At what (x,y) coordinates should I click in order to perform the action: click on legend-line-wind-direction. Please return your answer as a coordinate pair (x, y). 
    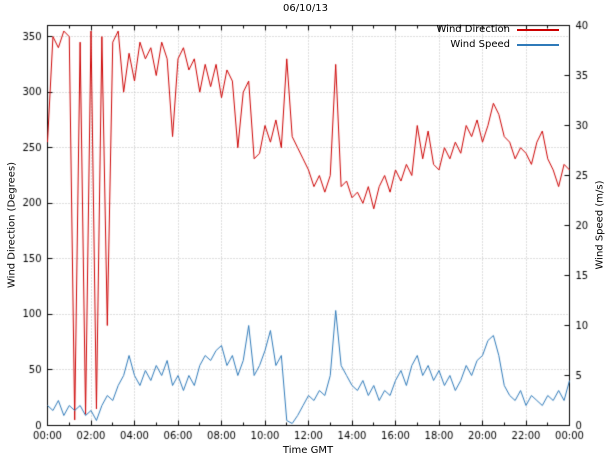
    Looking at the image, I should click on (538, 29).